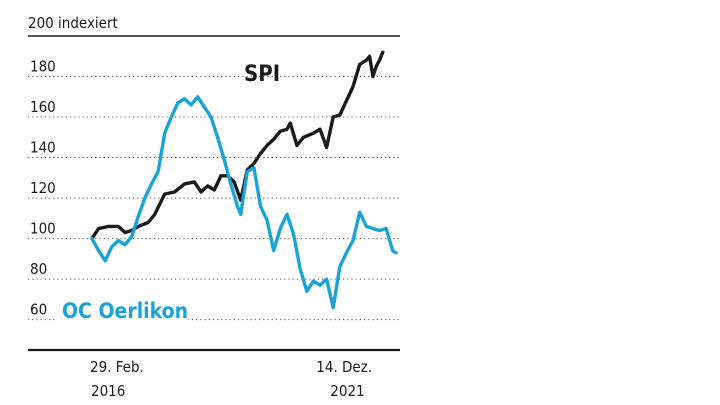 This screenshot has width=720, height=405. I want to click on oc-label-background, so click(122, 310).